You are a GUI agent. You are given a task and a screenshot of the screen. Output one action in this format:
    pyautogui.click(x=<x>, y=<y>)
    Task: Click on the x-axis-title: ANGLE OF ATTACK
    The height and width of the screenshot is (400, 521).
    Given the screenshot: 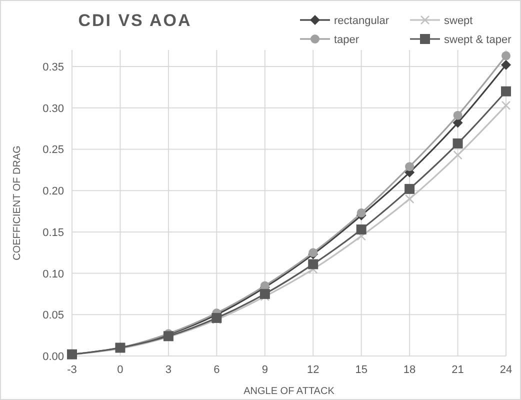 What is the action you would take?
    pyautogui.click(x=289, y=391)
    